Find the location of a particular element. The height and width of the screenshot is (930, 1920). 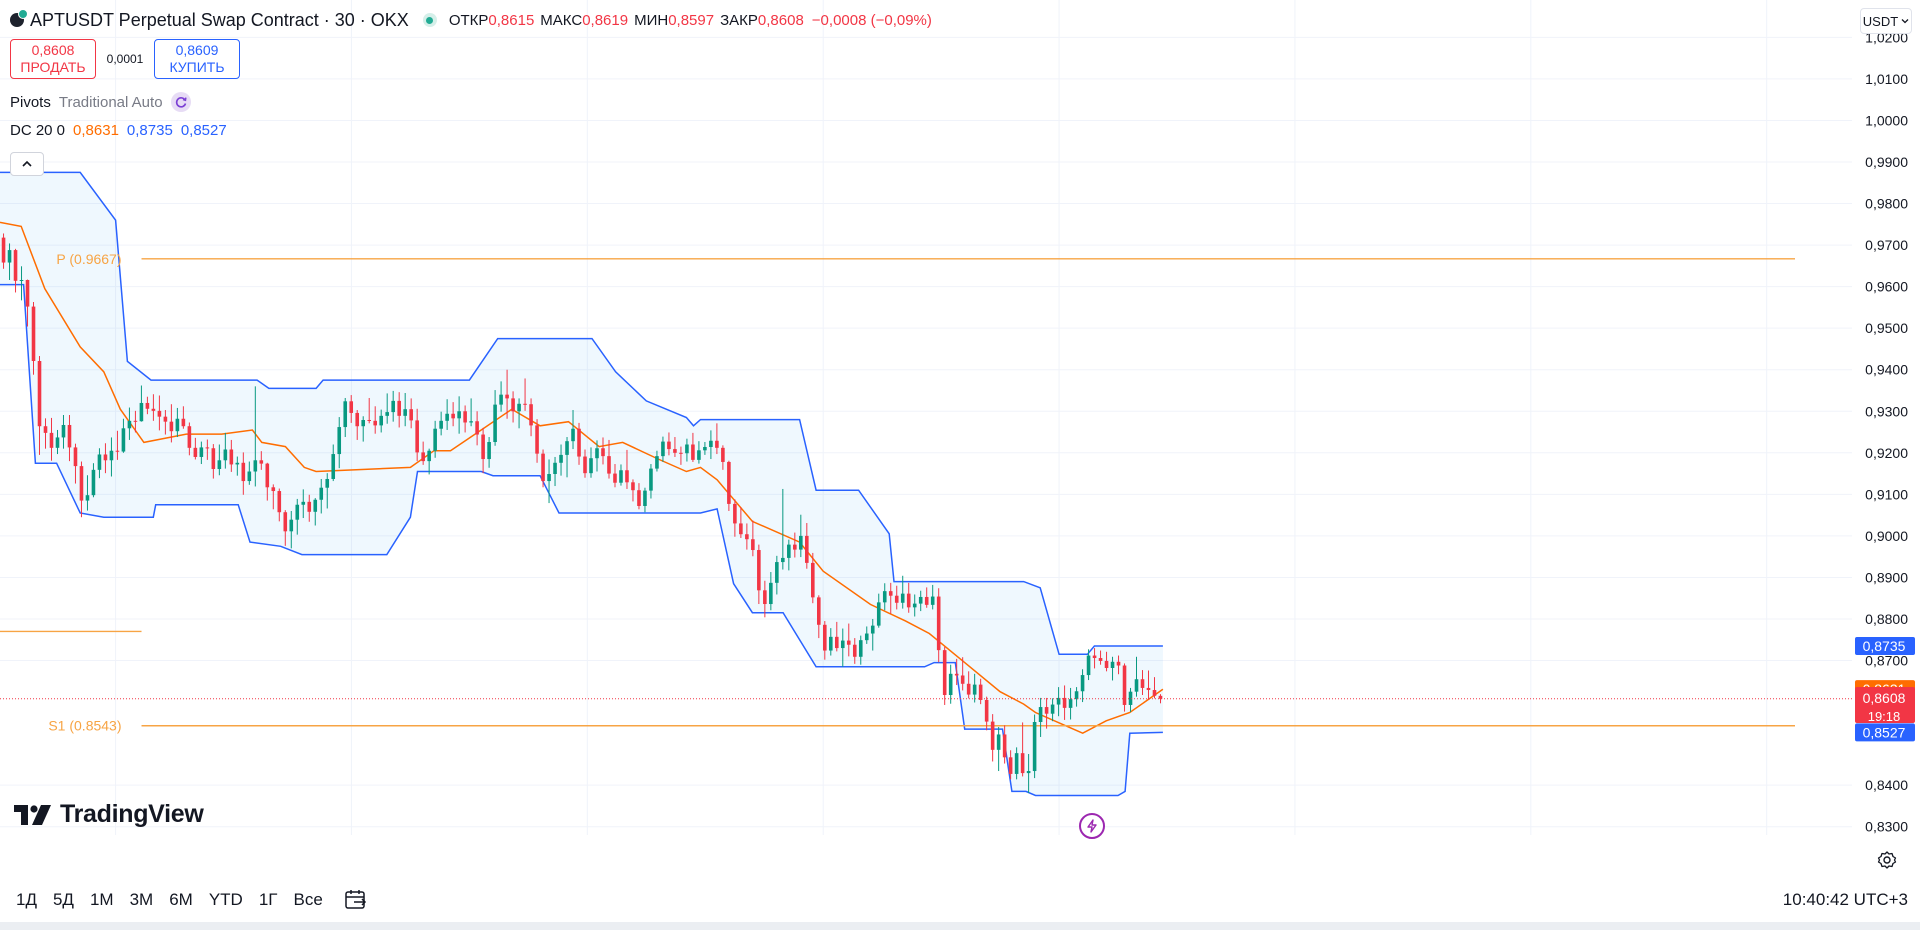

range-1d-button: 1Д is located at coordinates (26, 899).